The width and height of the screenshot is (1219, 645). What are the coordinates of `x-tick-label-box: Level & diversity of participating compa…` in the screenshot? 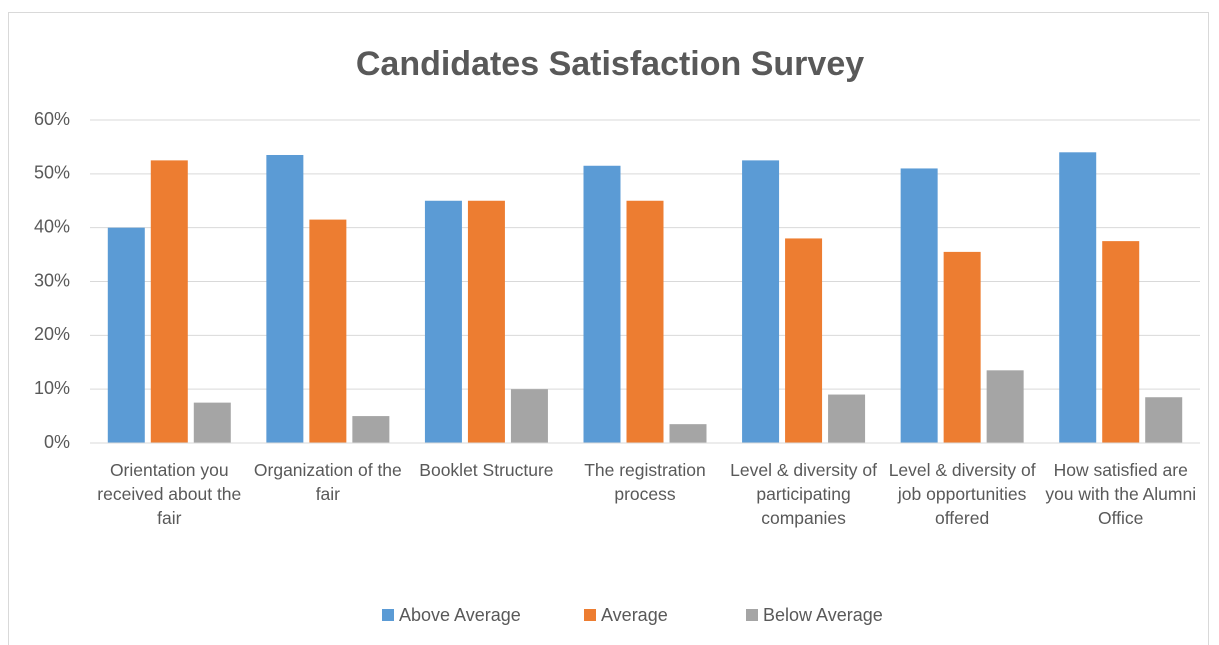 It's located at (803, 494).